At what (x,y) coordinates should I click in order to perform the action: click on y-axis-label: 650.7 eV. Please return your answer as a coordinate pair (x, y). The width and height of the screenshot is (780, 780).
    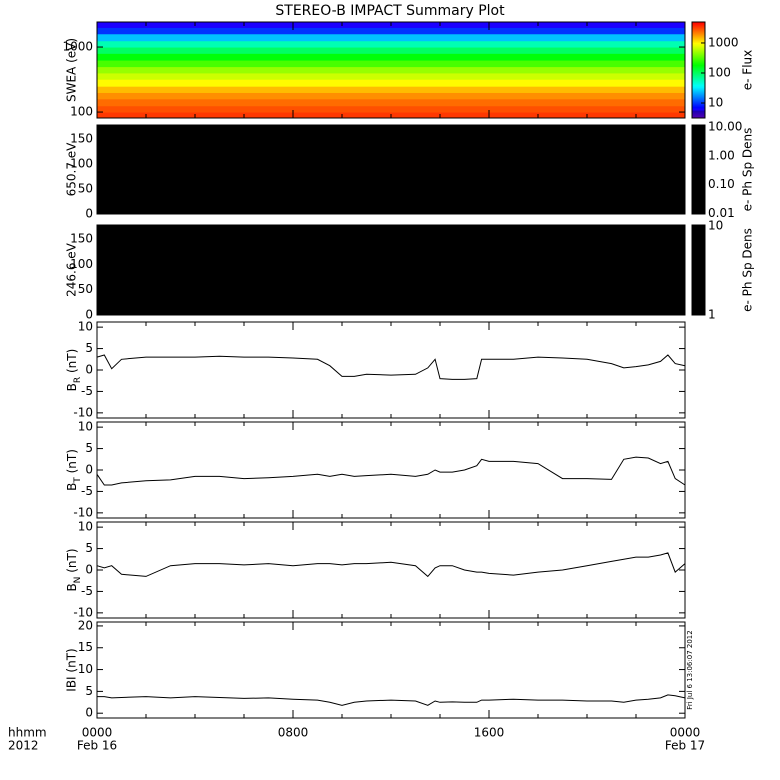
    Looking at the image, I should click on (72, 169).